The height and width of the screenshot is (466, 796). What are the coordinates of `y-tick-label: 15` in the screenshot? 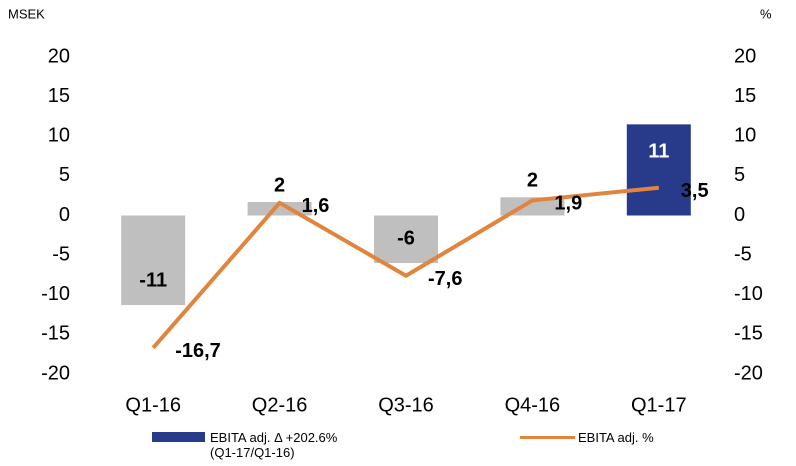 It's located at (59, 96).